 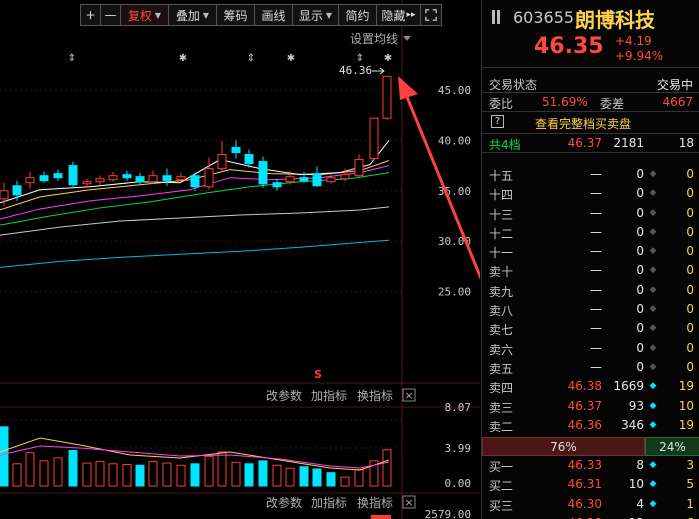 What do you see at coordinates (407, 38) in the screenshot?
I see `chevron-down-icon` at bounding box center [407, 38].